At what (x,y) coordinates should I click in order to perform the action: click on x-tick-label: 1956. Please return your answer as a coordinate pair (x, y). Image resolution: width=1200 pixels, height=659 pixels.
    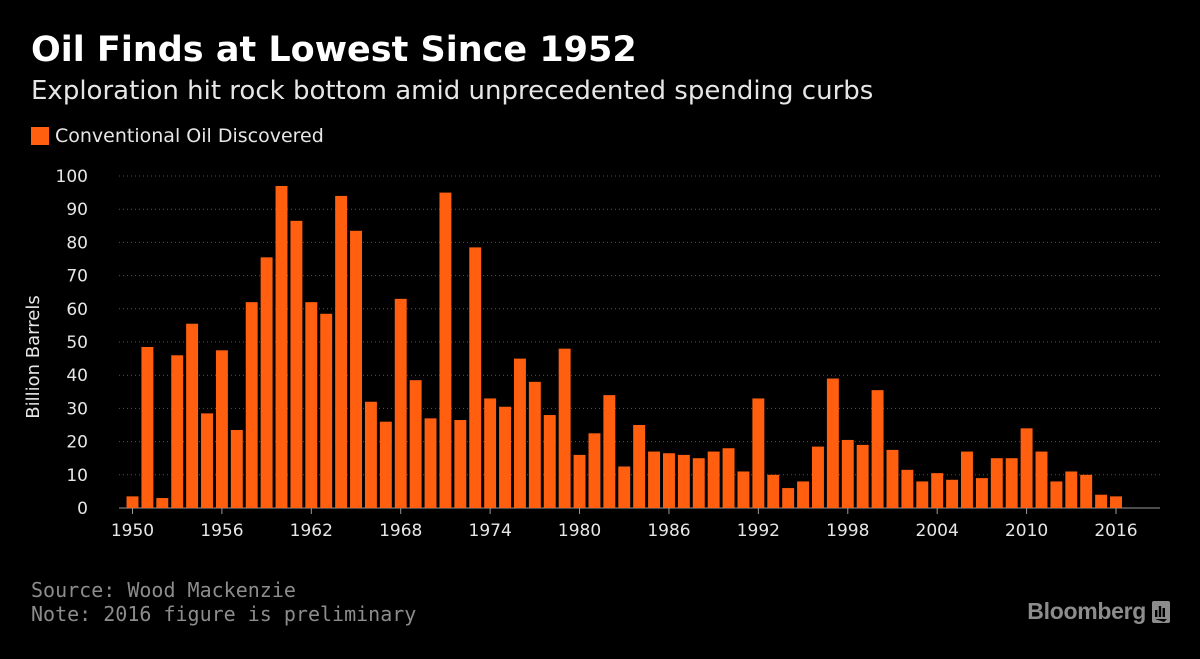
    Looking at the image, I should click on (221, 531).